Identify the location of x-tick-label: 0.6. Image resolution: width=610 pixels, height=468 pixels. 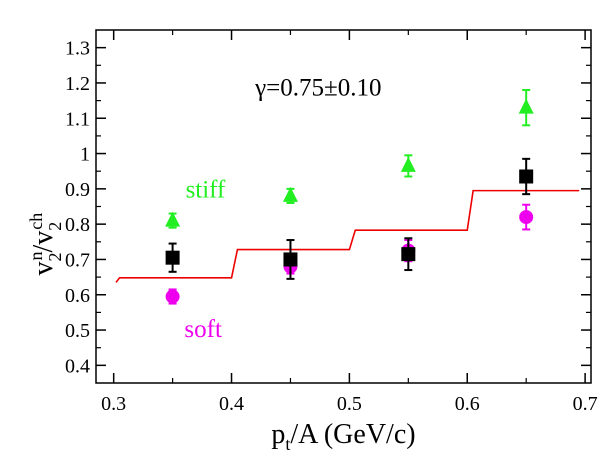
(467, 404).